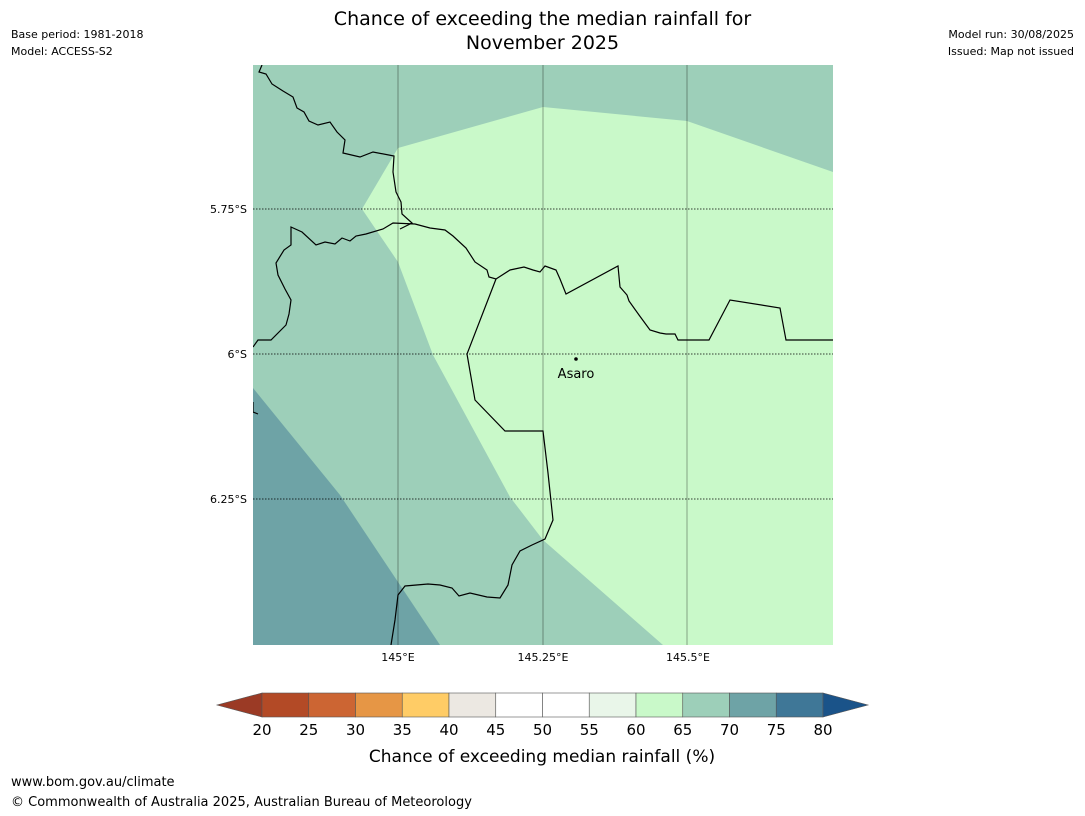 The width and height of the screenshot is (1085, 816). I want to click on asaro-point, so click(576, 359).